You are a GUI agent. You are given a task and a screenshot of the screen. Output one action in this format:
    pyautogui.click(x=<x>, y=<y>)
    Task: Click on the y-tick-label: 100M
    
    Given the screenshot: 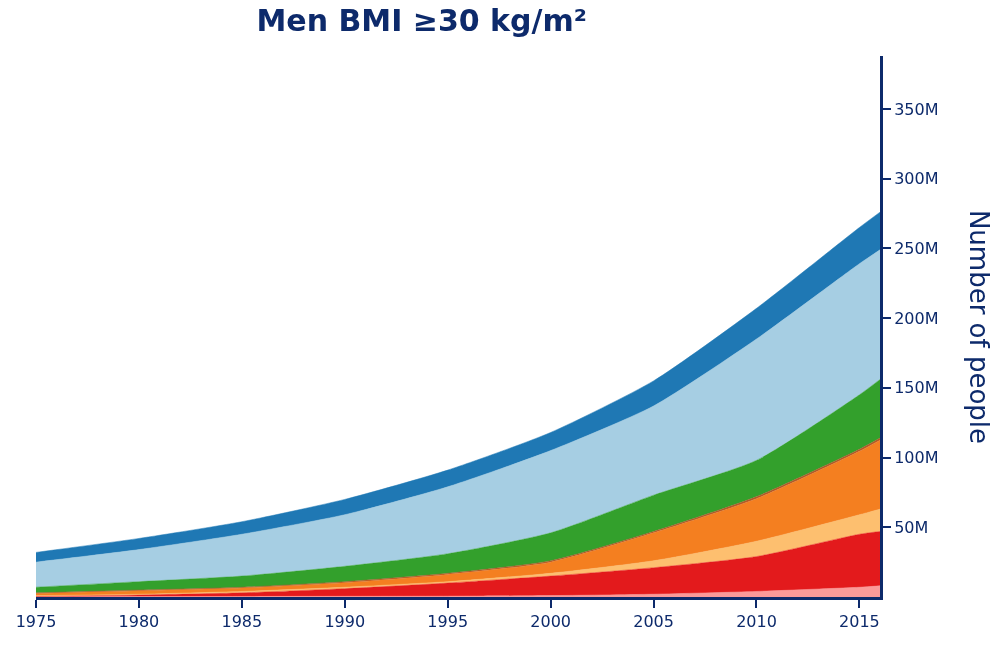 What is the action you would take?
    pyautogui.click(x=916, y=458)
    